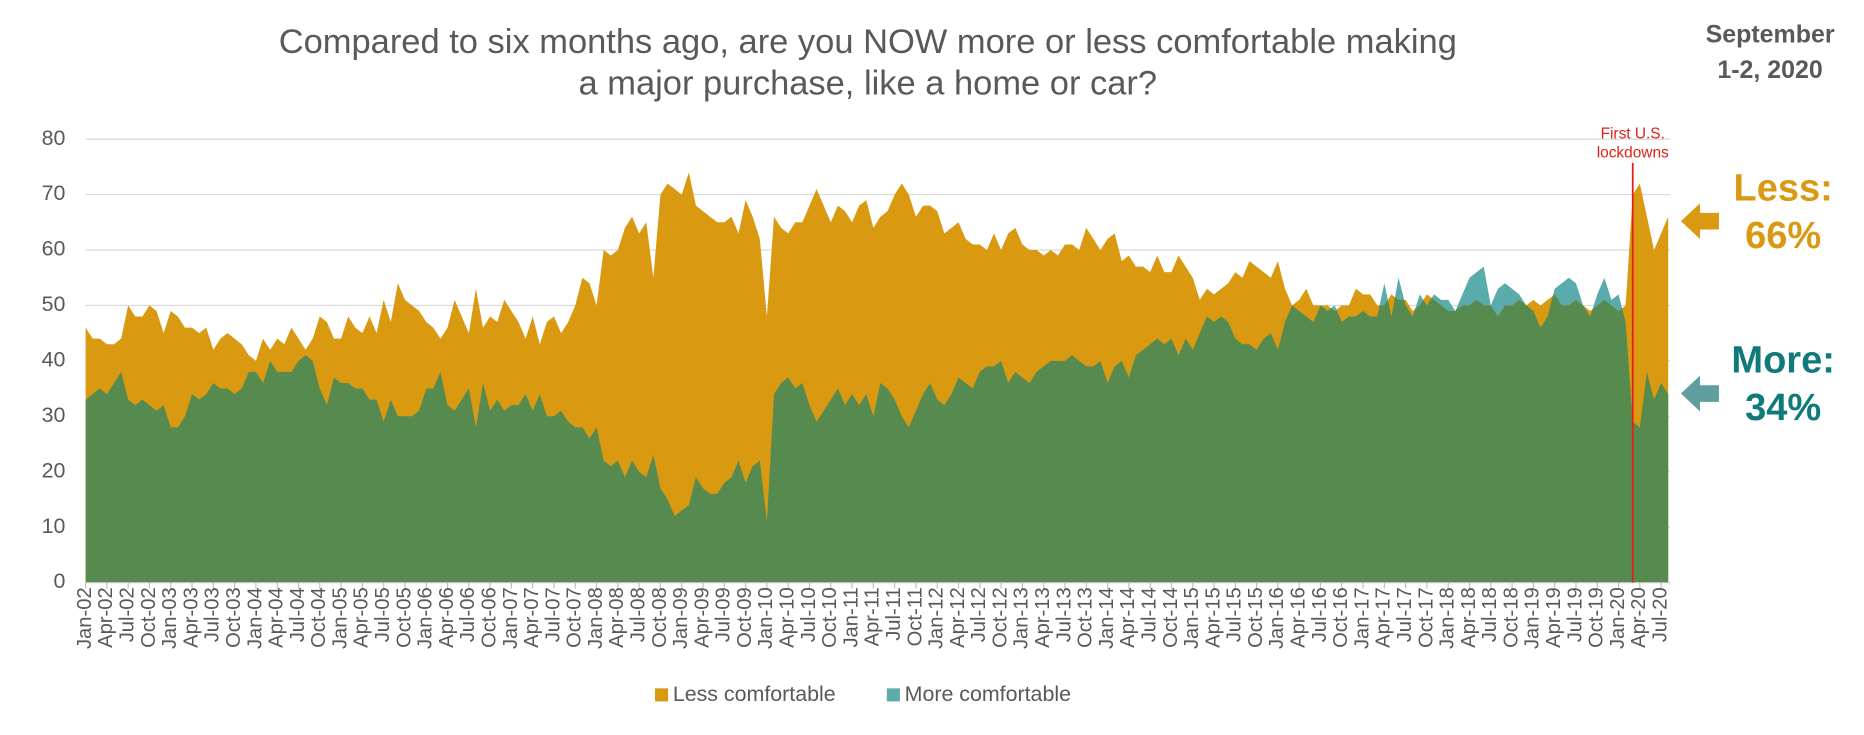 The height and width of the screenshot is (735, 1864). What do you see at coordinates (234, 617) in the screenshot?
I see `x-tick-label: Oct-03` at bounding box center [234, 617].